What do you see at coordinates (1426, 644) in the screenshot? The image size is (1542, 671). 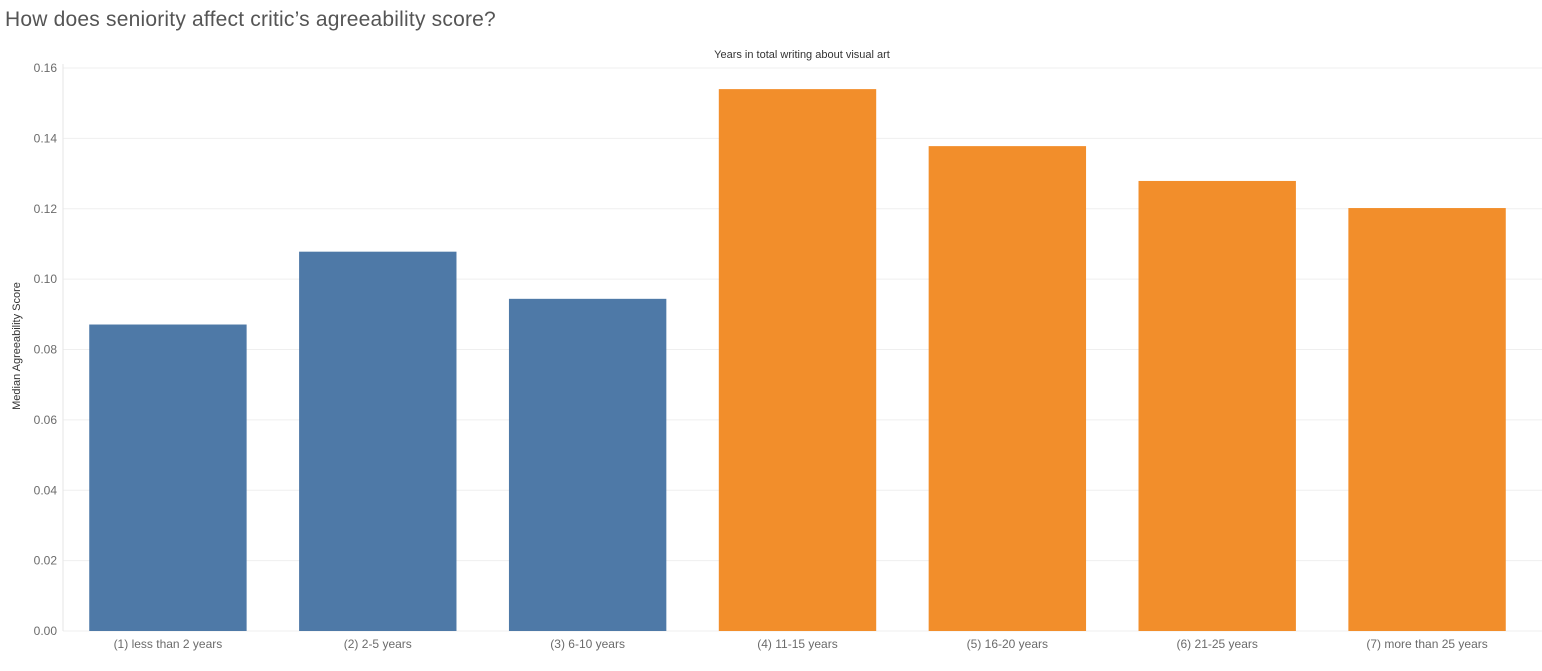 I see `x-tick-label: (7) more than 25 years` at bounding box center [1426, 644].